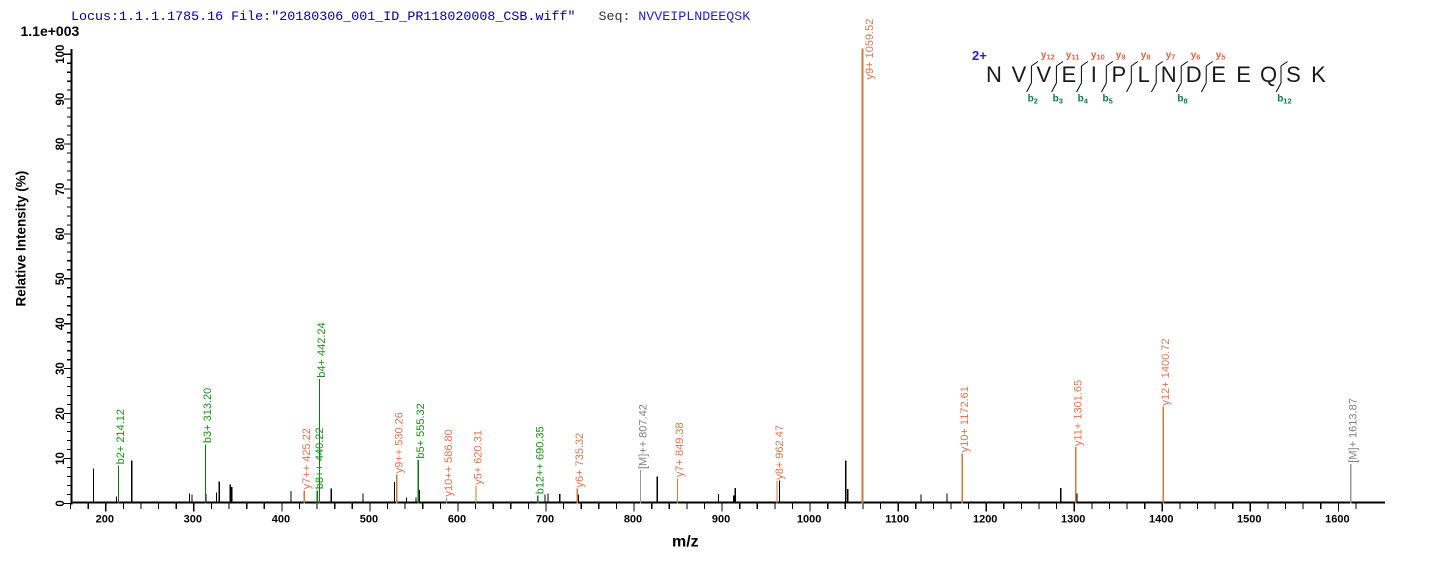 Image resolution: width=1436 pixels, height=562 pixels. What do you see at coordinates (1108, 99) in the screenshot?
I see `svg-text: b5` at bounding box center [1108, 99].